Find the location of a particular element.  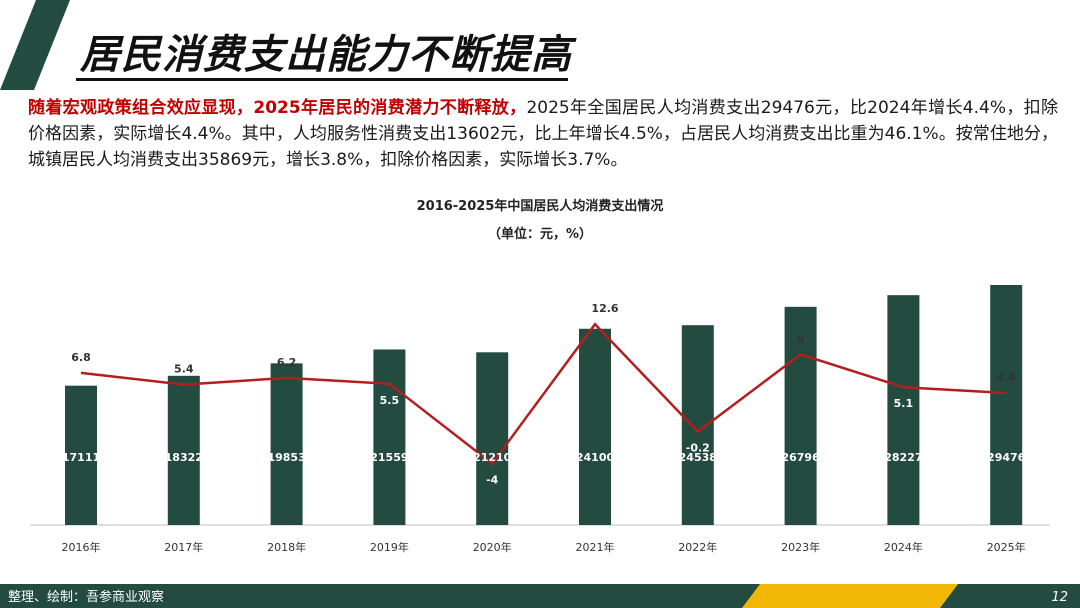

corner-white-gap is located at coordinates (15, 37).